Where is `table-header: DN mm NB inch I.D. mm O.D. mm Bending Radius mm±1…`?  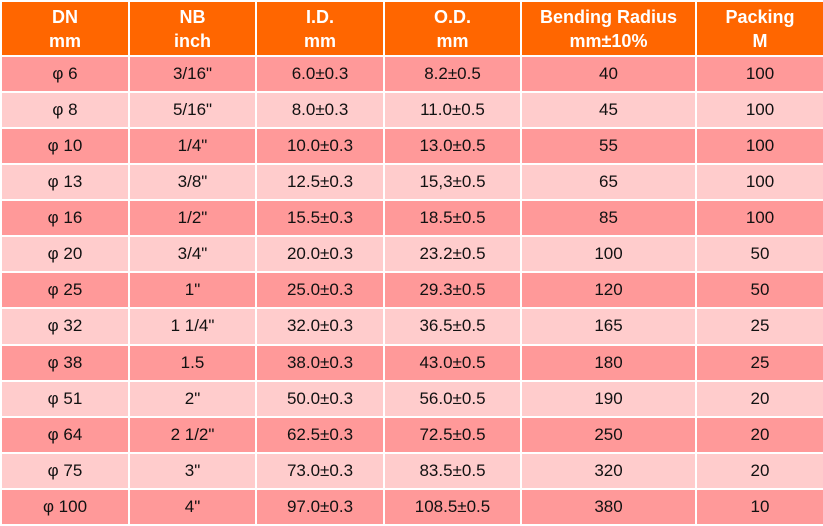
table-header: DN mm NB inch I.D. mm O.D. mm Bending Radius mm±1… is located at coordinates (411, 28).